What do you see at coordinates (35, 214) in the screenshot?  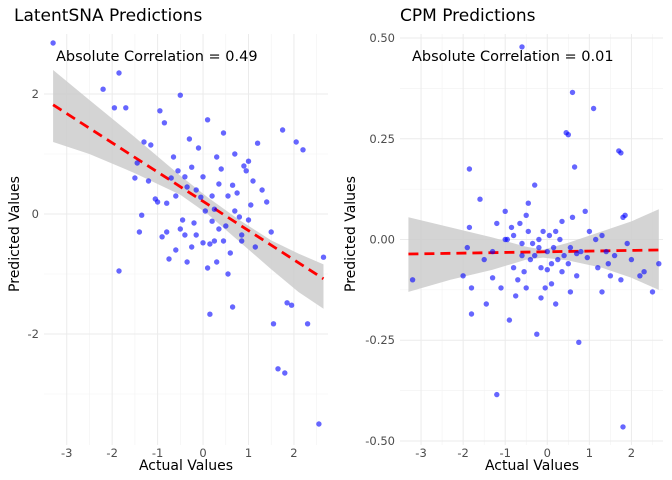 I see `y-tick-label: 0` at bounding box center [35, 214].